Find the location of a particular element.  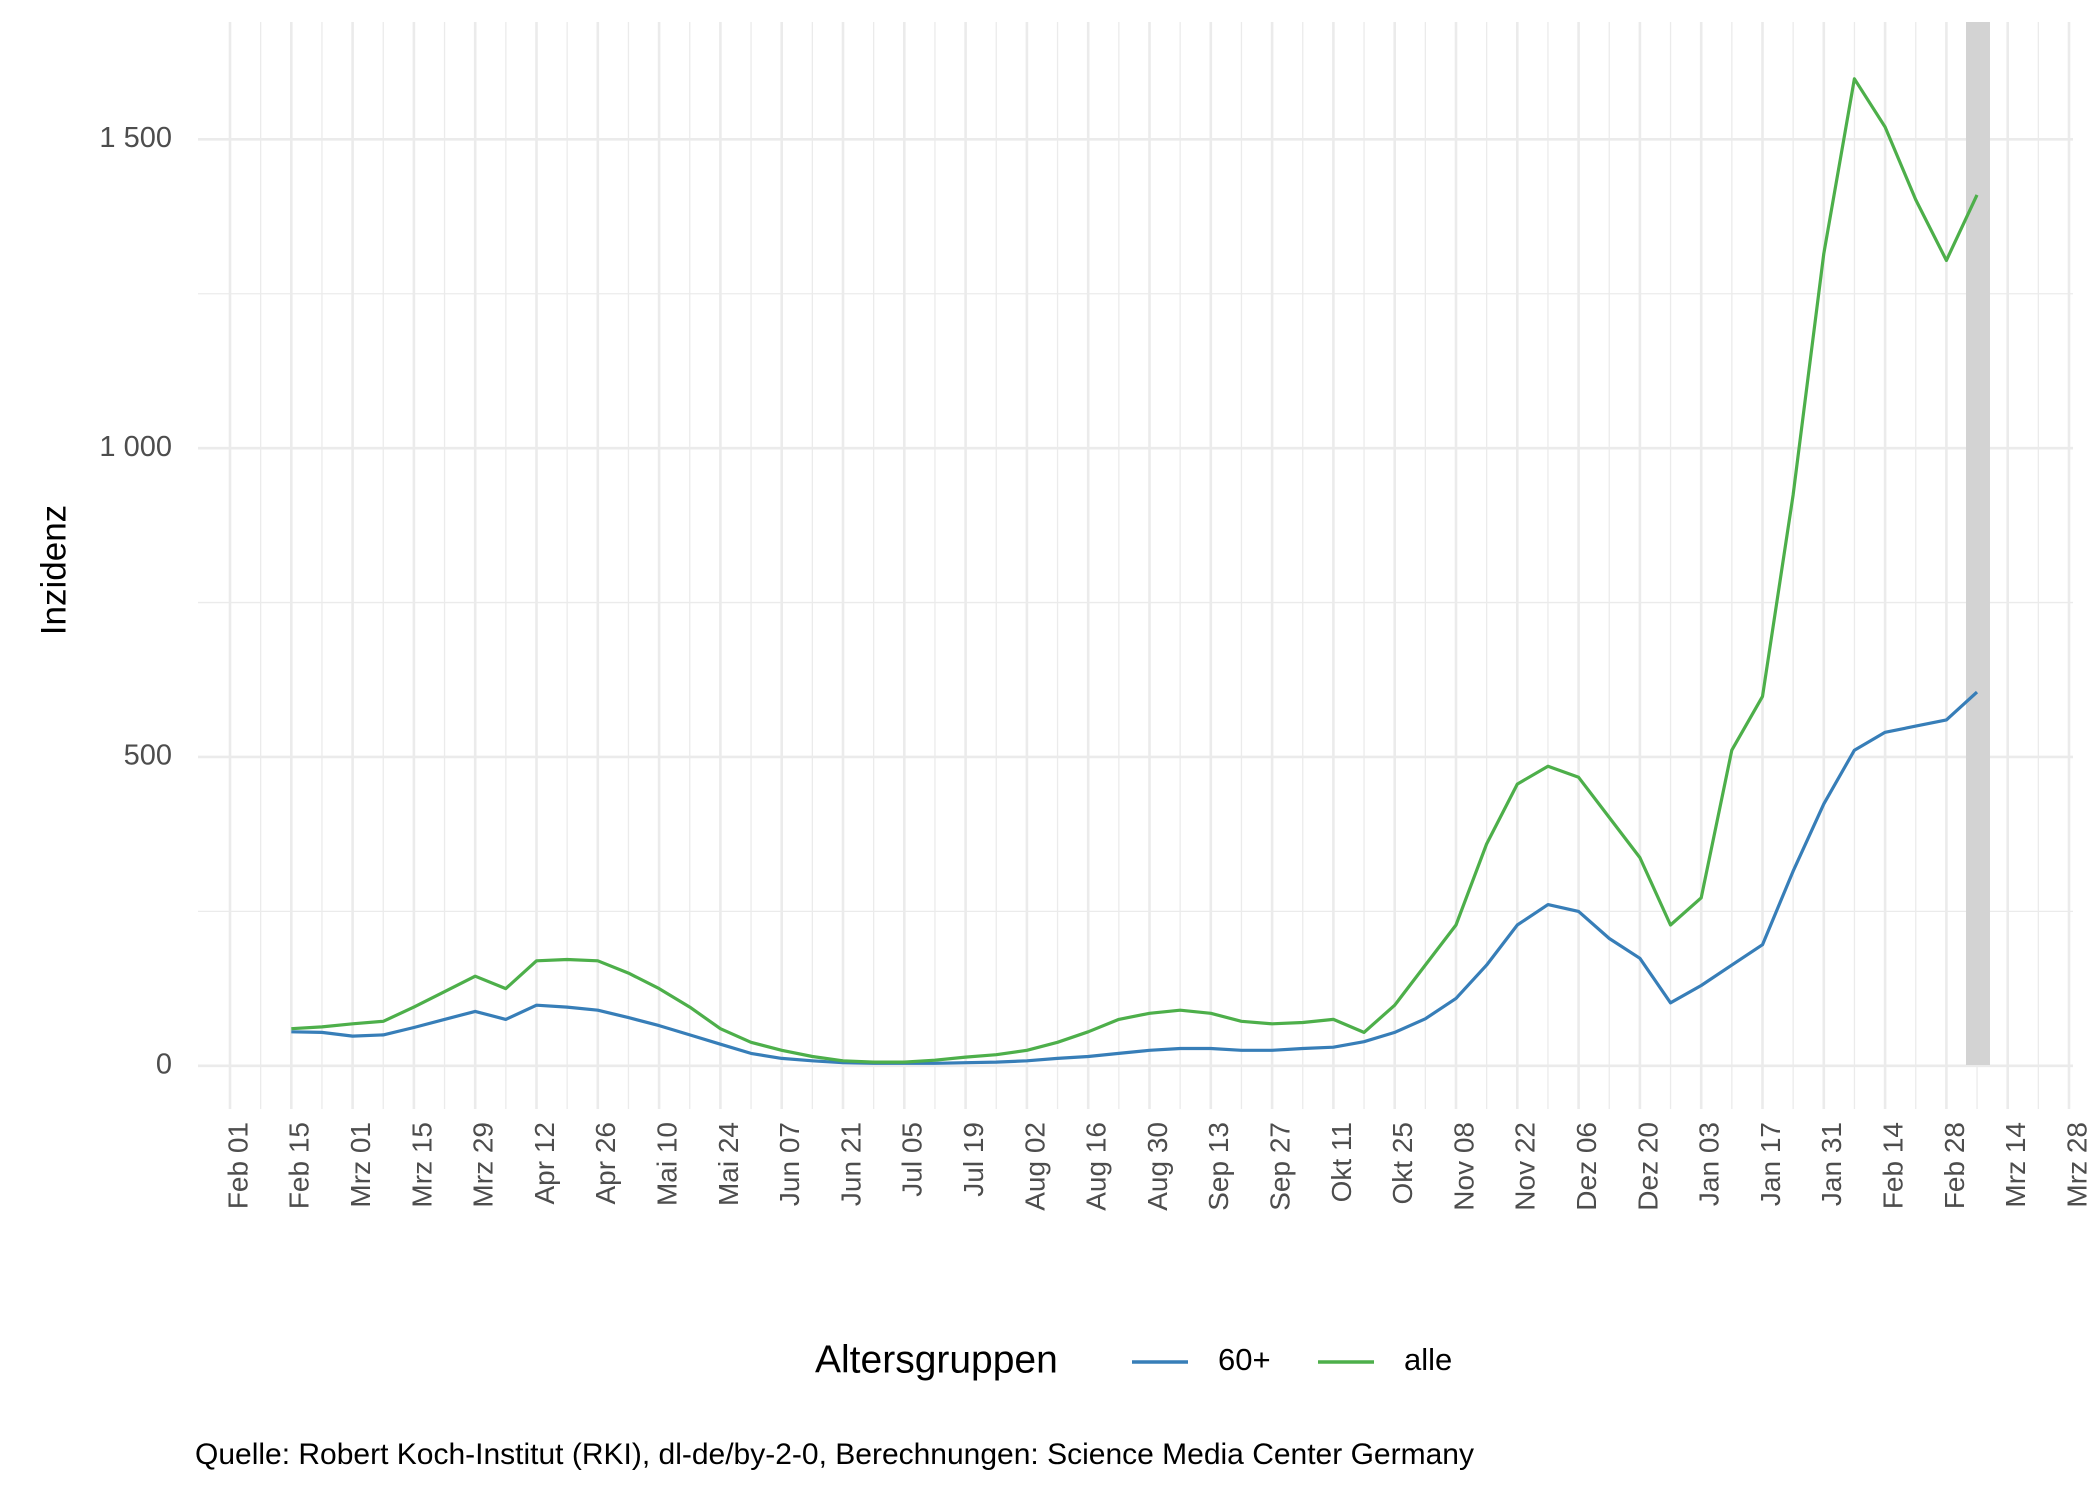

x-tick-label: Sep 27 is located at coordinates (1279, 1166).